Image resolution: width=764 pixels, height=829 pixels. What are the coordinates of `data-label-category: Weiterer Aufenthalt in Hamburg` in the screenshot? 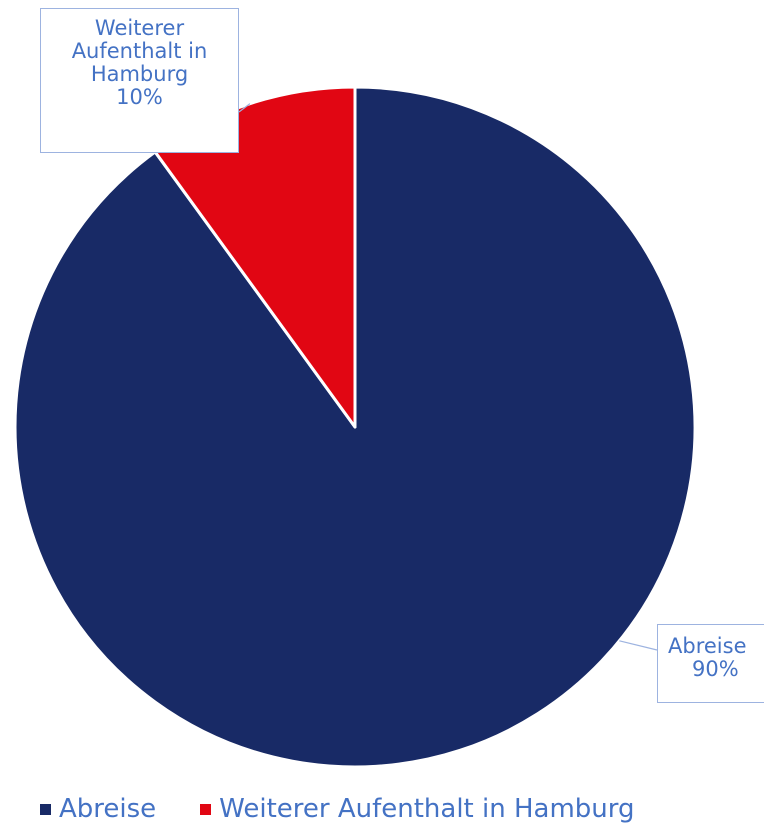 It's located at (139, 51).